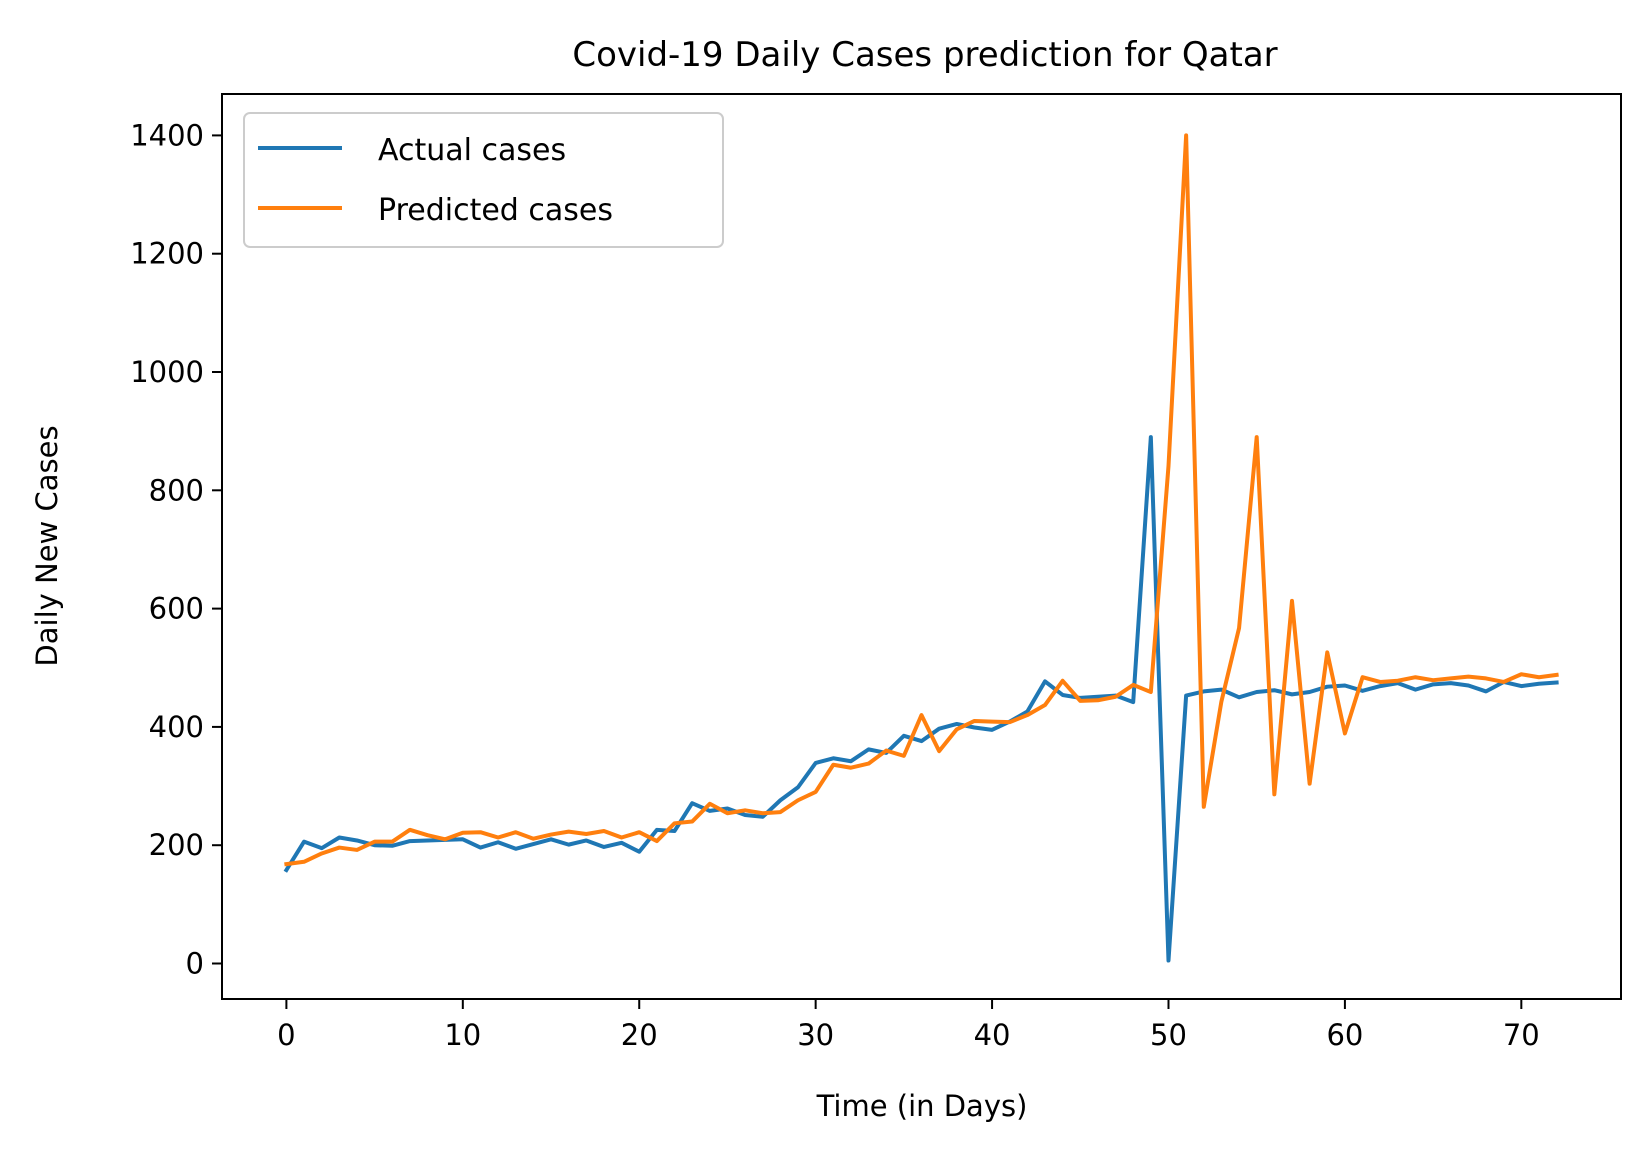 The width and height of the screenshot is (1646, 1154). Describe the element at coordinates (992, 1035) in the screenshot. I see `x-tick-label: 40` at that location.